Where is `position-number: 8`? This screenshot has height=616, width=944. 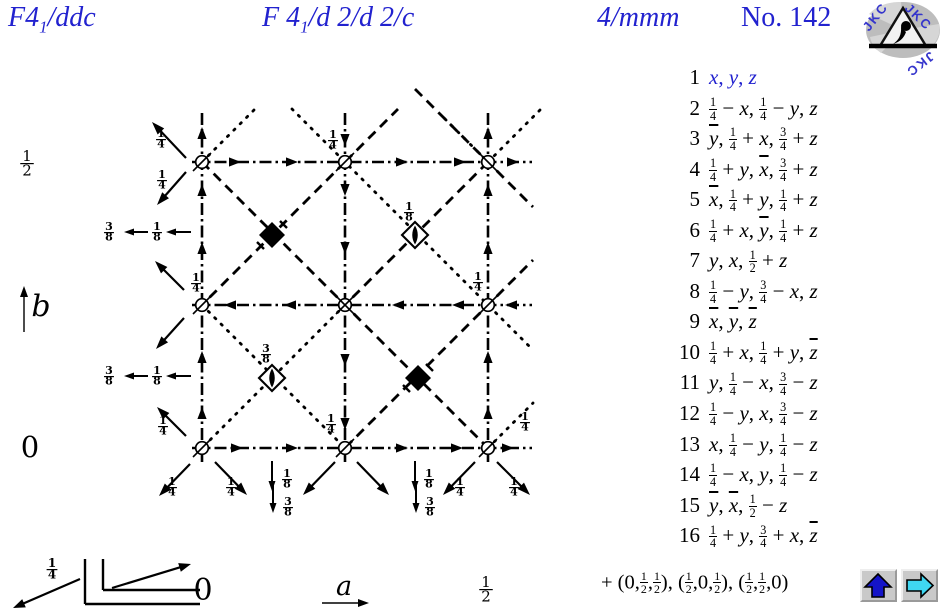
position-number: 8 is located at coordinates (695, 290).